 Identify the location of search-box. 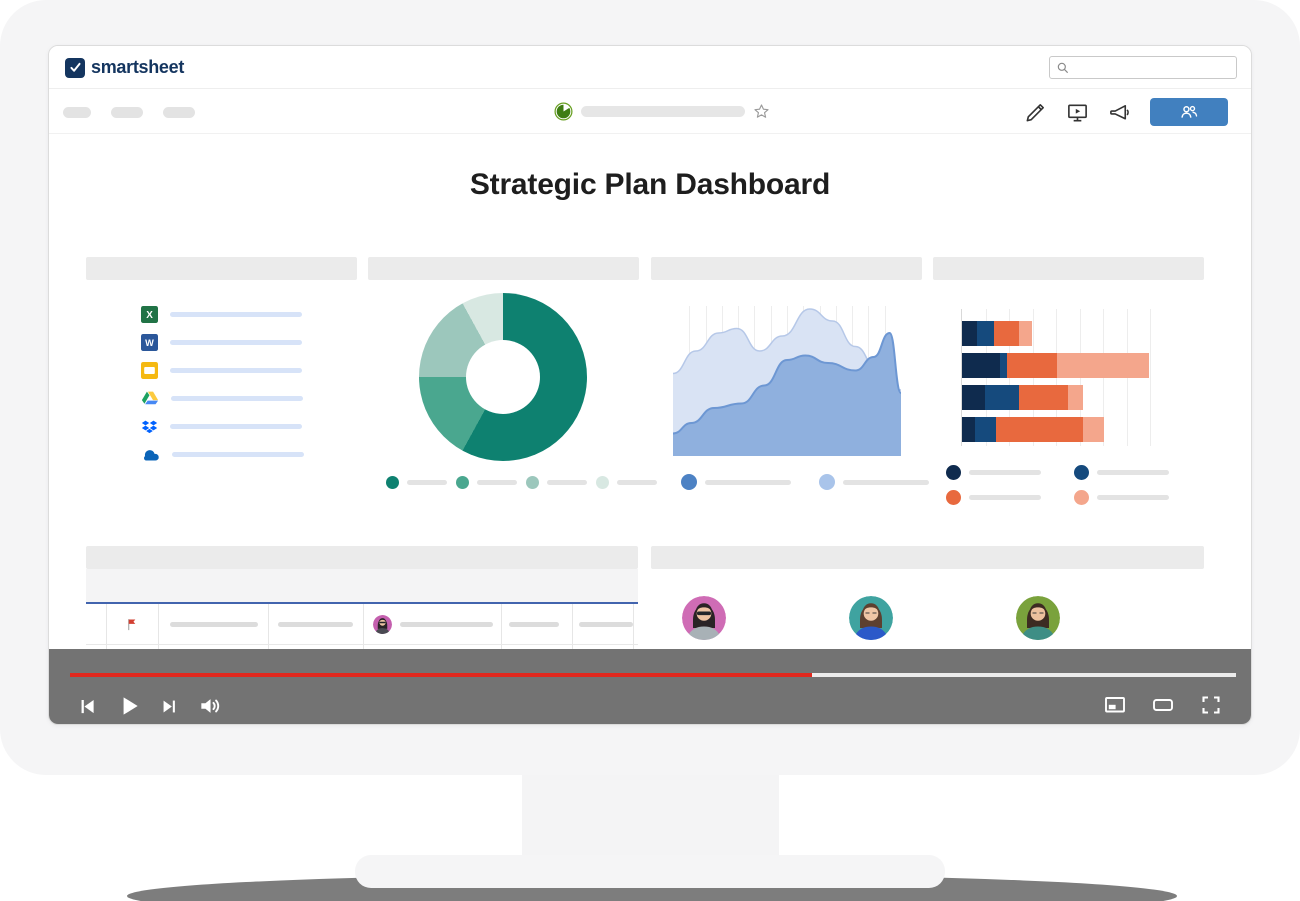
(1143, 67).